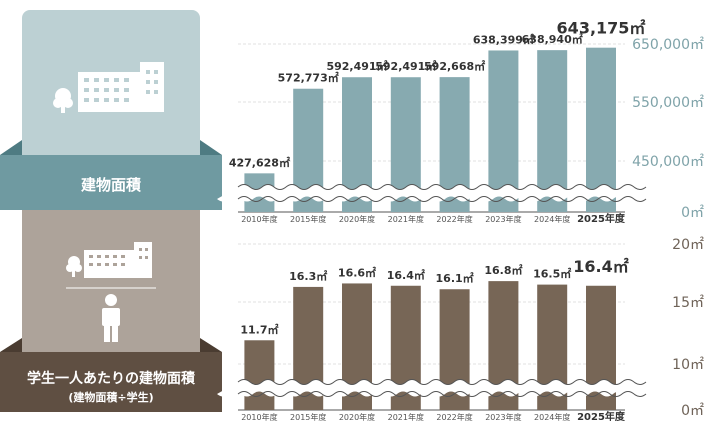 The width and height of the screenshot is (712, 426). What do you see at coordinates (688, 245) in the screenshot?
I see `y-tick-label: 20㎡` at bounding box center [688, 245].